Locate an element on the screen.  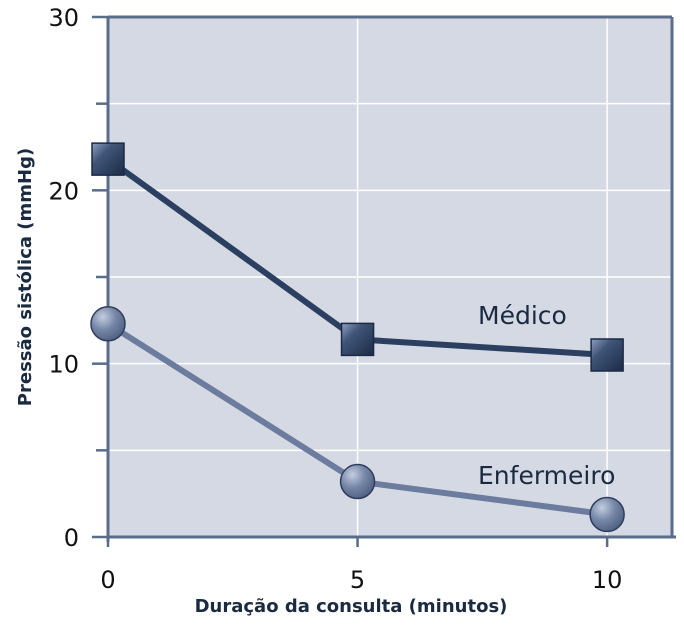
y-axis-title: Pressão sistólica (mmHg) is located at coordinates (25, 277).